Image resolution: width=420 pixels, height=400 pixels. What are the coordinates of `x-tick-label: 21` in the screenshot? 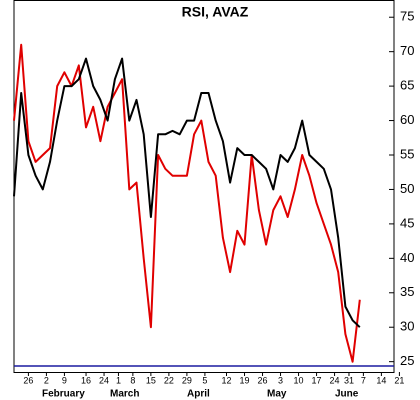 It's located at (399, 380).